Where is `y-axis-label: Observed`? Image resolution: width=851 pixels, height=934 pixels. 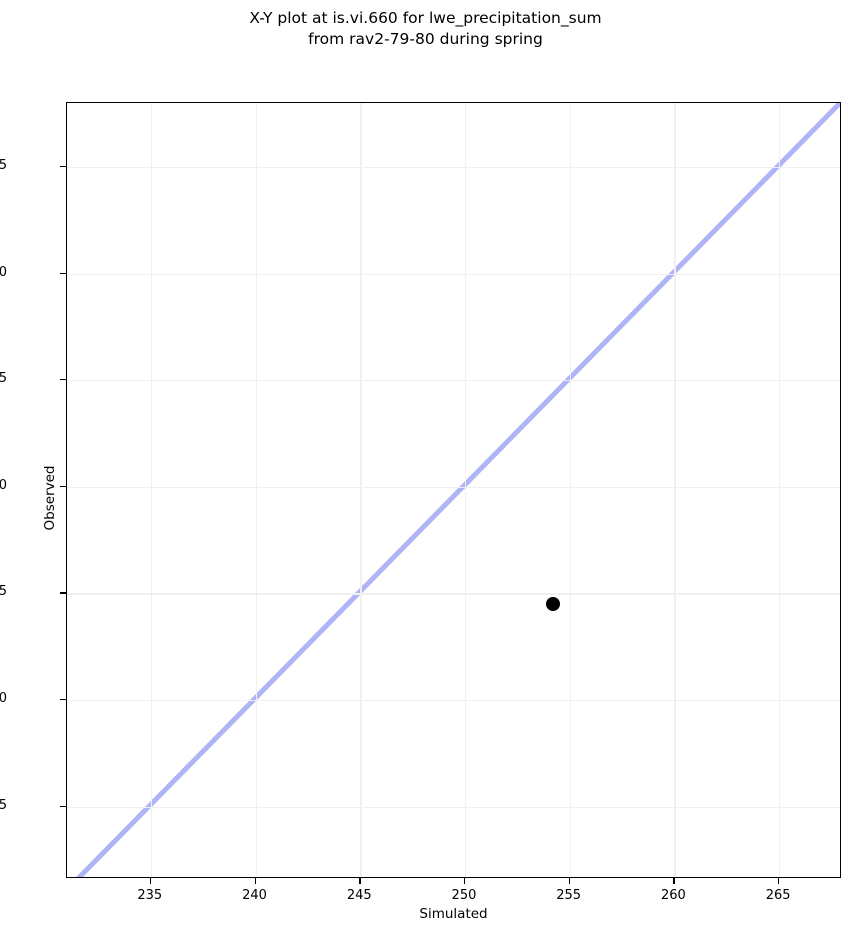 y-axis-label: Observed is located at coordinates (50, 498).